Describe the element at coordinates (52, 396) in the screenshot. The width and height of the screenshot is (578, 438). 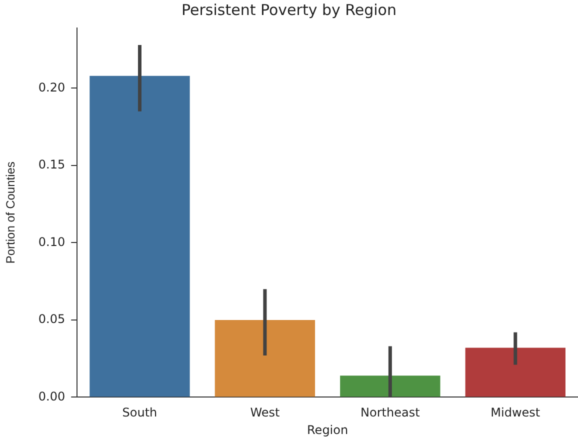
I see `y-tick-label: 0.00` at that location.